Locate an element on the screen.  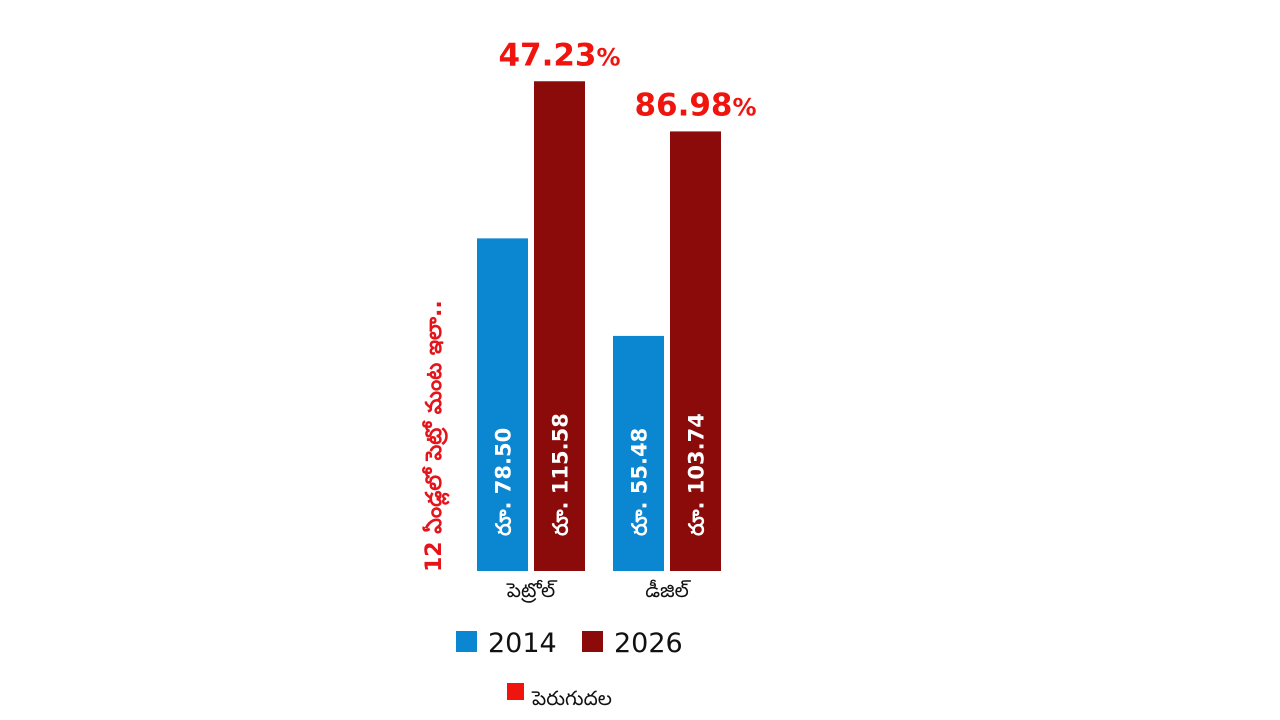
bar-labels-layer: రూ. 78.50 రూ. 55.48 రూ. 115.58 రూ. 103.74 is located at coordinates (600, 474).